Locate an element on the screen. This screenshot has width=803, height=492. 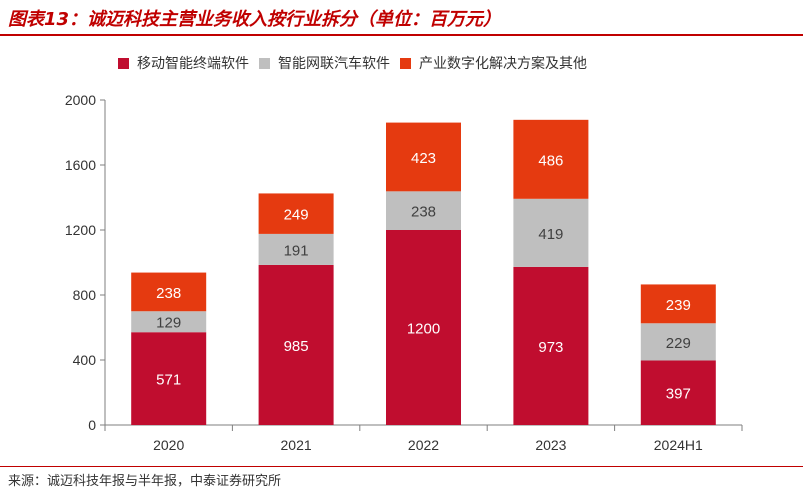
data-label: 191 is located at coordinates (296, 250).